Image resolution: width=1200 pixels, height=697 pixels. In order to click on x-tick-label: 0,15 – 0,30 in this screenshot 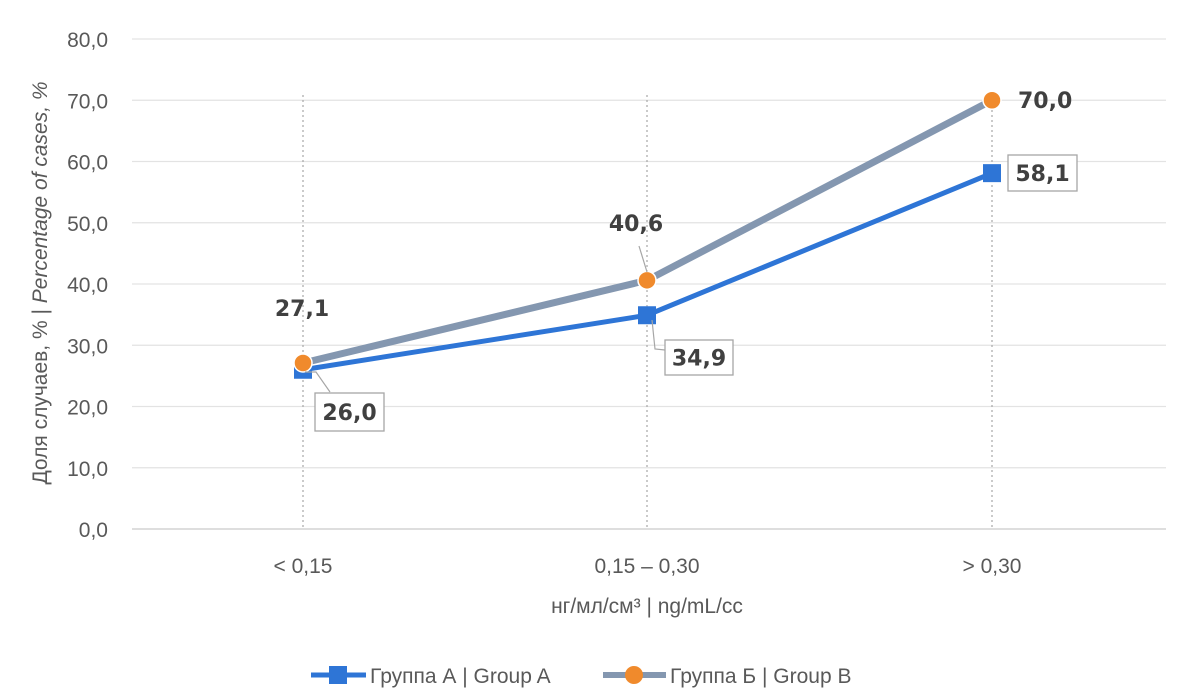, I will do `click(646, 566)`.